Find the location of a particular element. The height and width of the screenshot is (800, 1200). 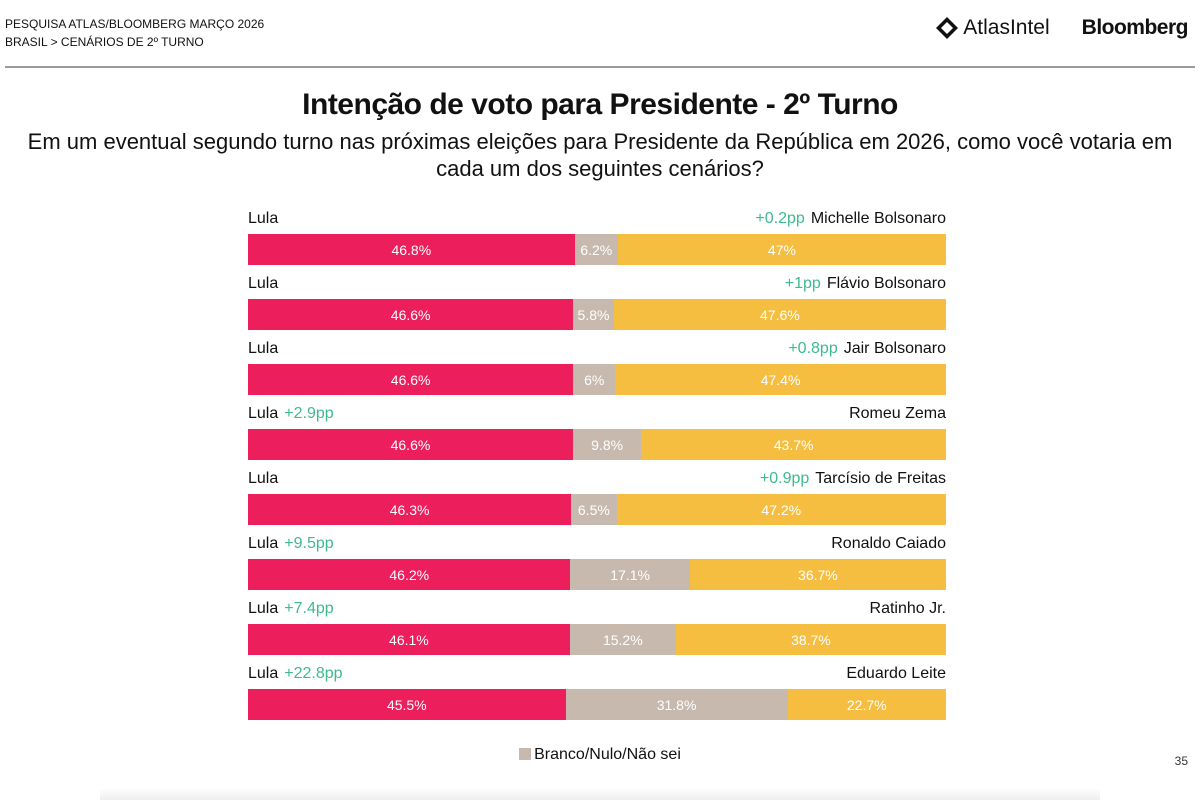

logos: AtlasIntel Bloomberg is located at coordinates (1062, 28).